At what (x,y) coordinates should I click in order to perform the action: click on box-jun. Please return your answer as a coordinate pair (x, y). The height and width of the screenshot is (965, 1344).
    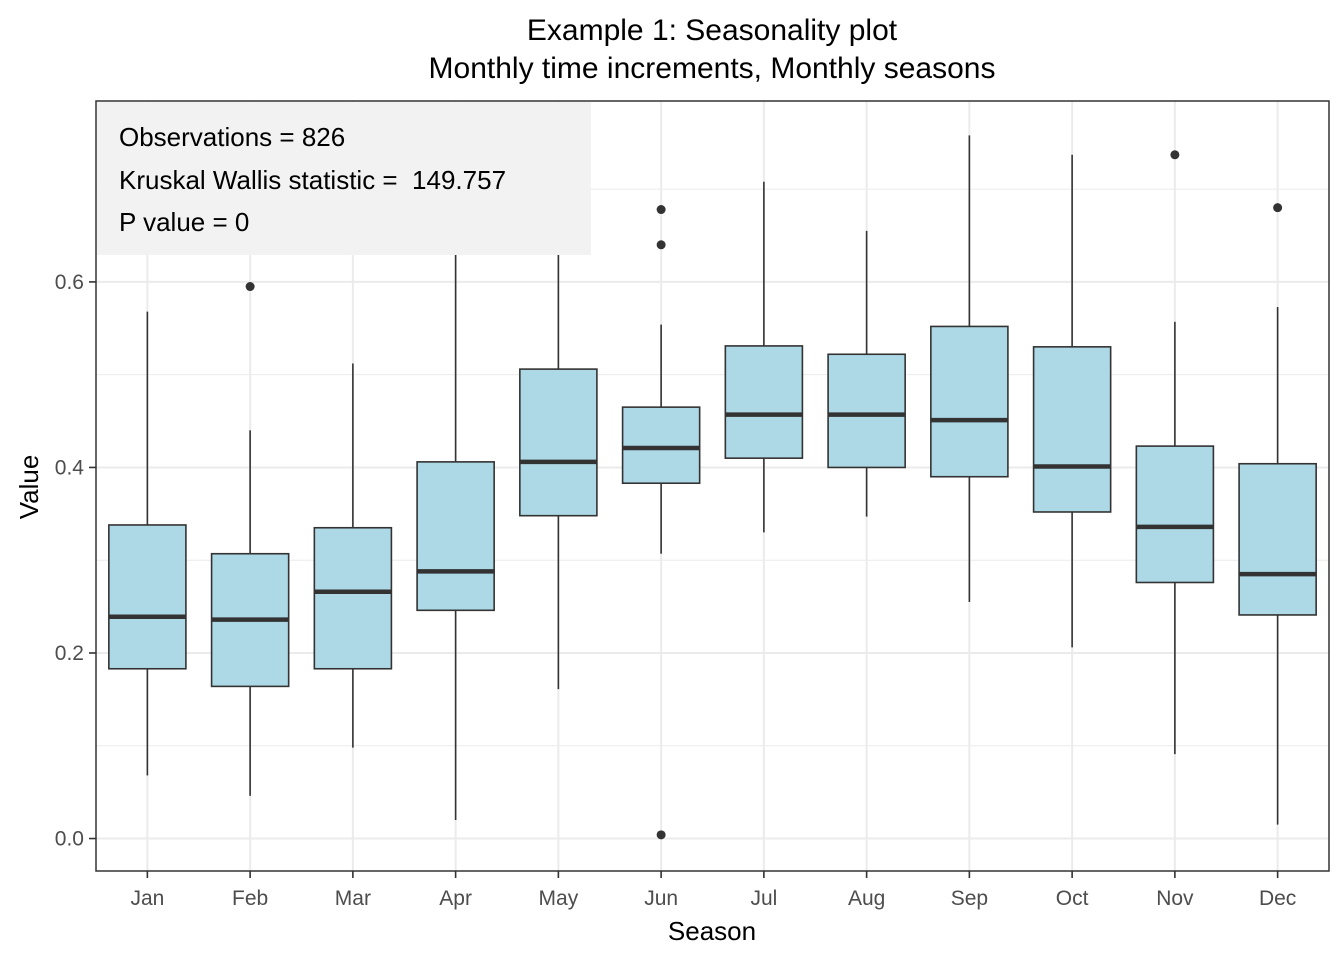
    Looking at the image, I should click on (661, 522).